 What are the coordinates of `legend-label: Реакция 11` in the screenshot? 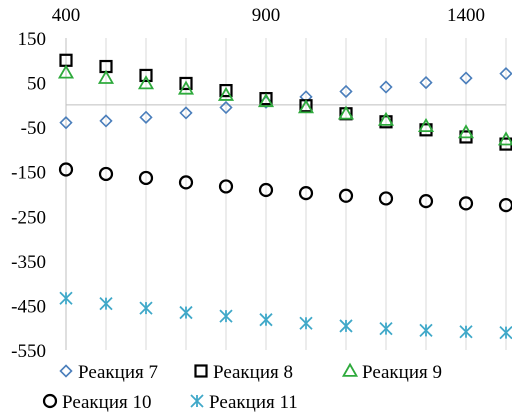 It's located at (253, 402).